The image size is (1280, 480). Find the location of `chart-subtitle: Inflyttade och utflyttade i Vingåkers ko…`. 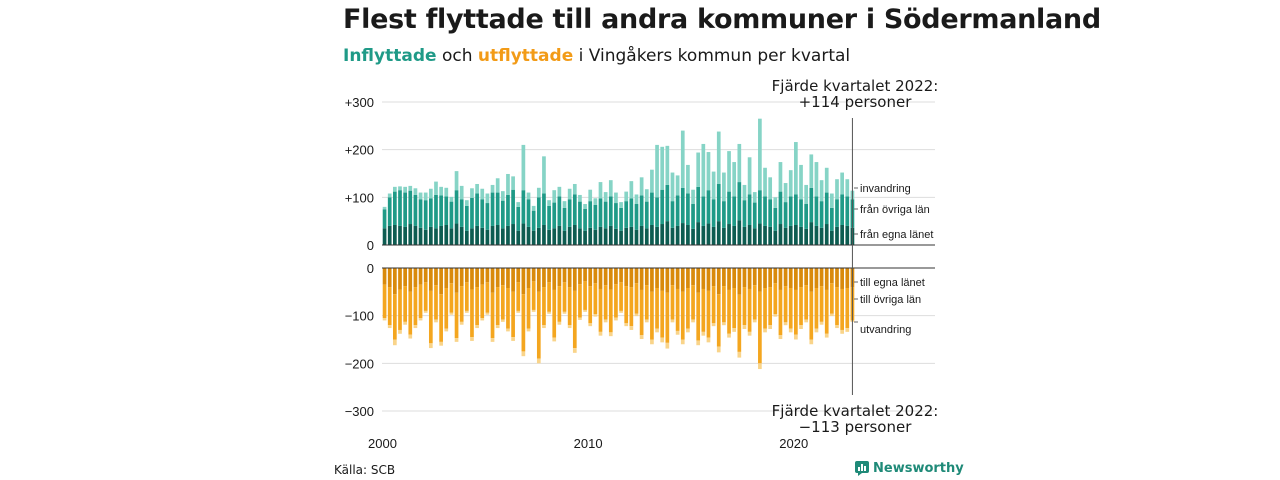

chart-subtitle: Inflyttade och utflyttade i Vingåkers ko… is located at coordinates (596, 56).